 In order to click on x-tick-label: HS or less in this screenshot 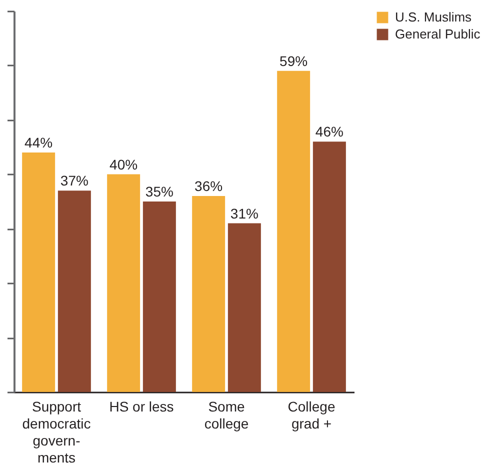, I will do `click(141, 406)`.